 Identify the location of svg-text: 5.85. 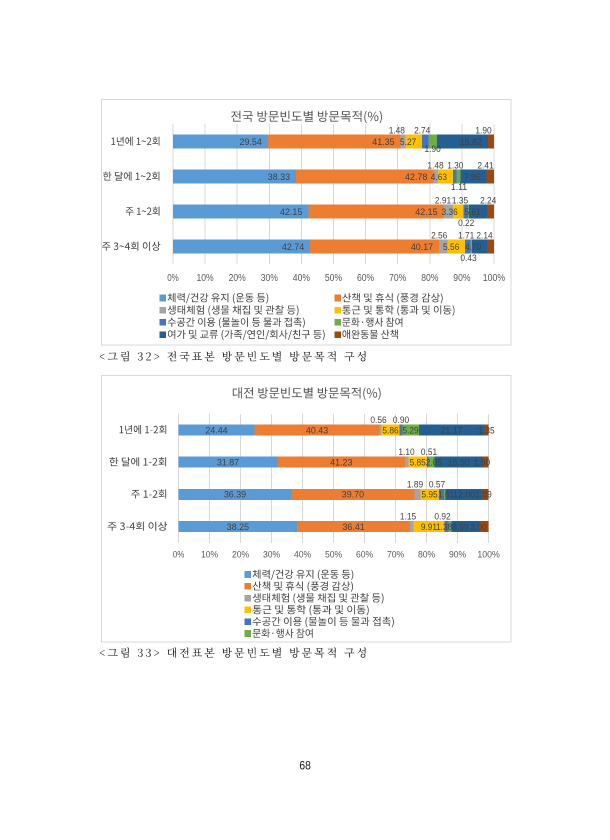
(418, 462).